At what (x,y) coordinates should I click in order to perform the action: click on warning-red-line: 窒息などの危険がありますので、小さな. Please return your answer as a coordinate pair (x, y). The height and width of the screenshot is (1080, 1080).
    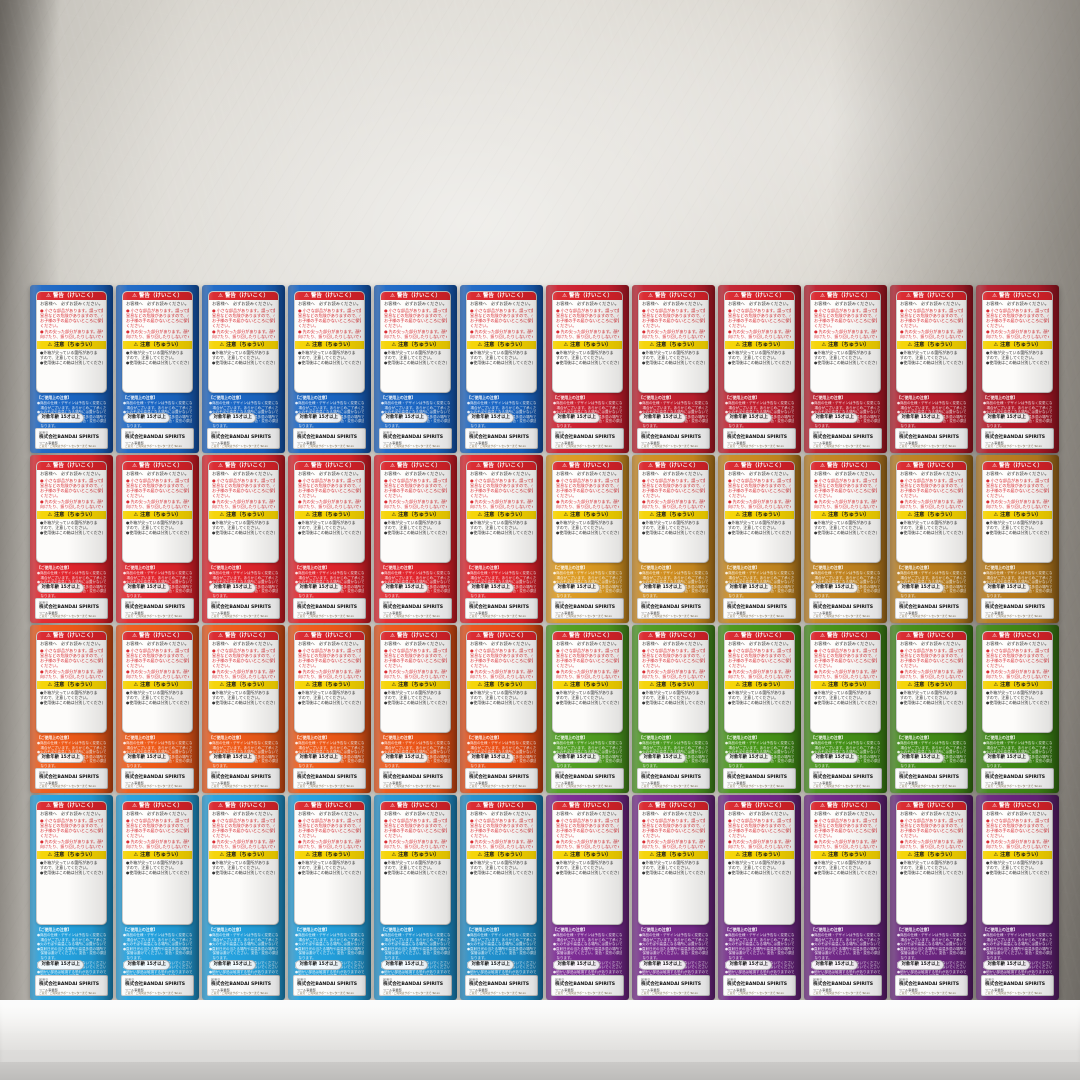
    Looking at the image, I should click on (157, 825).